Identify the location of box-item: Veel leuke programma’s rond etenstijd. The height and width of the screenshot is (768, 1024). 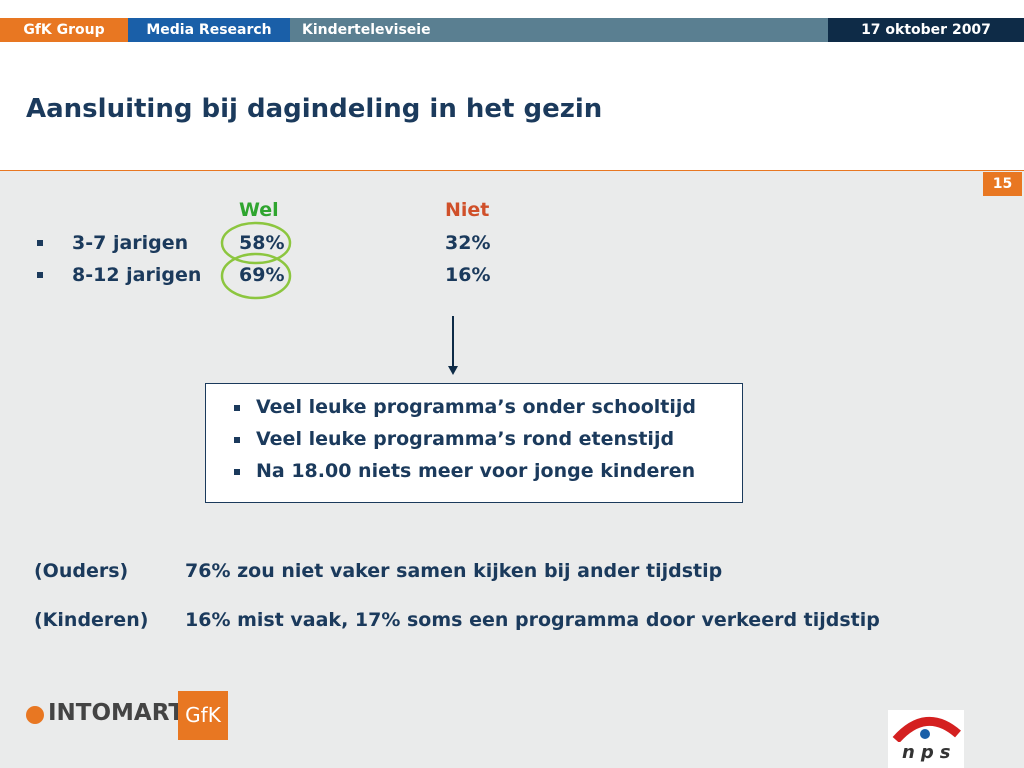
(465, 439).